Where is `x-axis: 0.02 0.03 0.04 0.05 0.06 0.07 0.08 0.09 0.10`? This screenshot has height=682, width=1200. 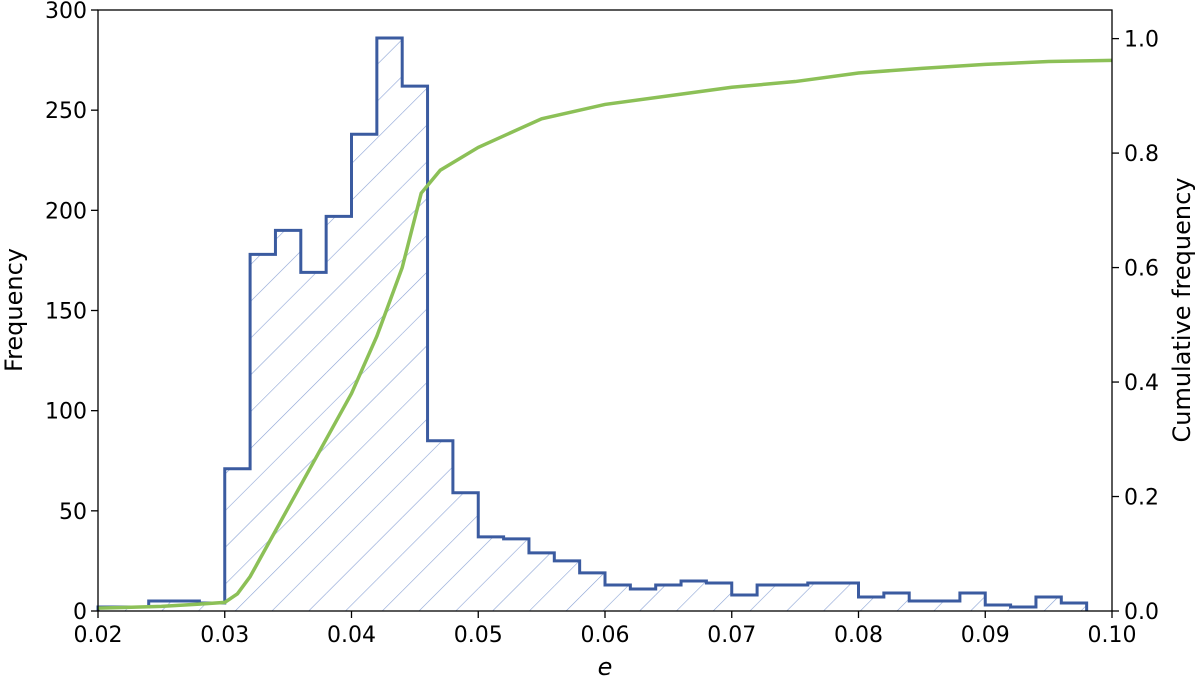
x-axis: 0.02 0.03 0.04 0.05 0.06 0.07 0.08 0.09 0.10 is located at coordinates (605, 629).